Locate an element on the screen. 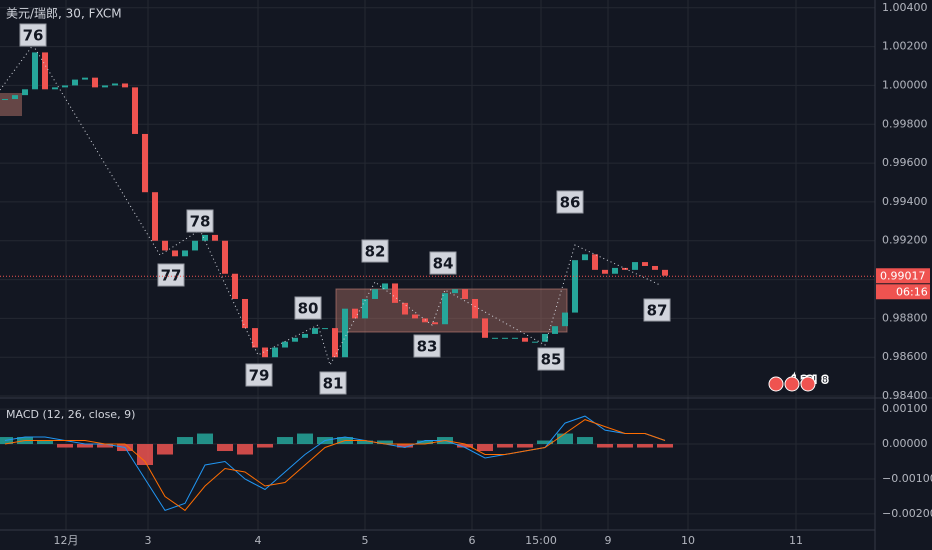 Image resolution: width=932 pixels, height=550 pixels. event-badge is located at coordinates (808, 384).